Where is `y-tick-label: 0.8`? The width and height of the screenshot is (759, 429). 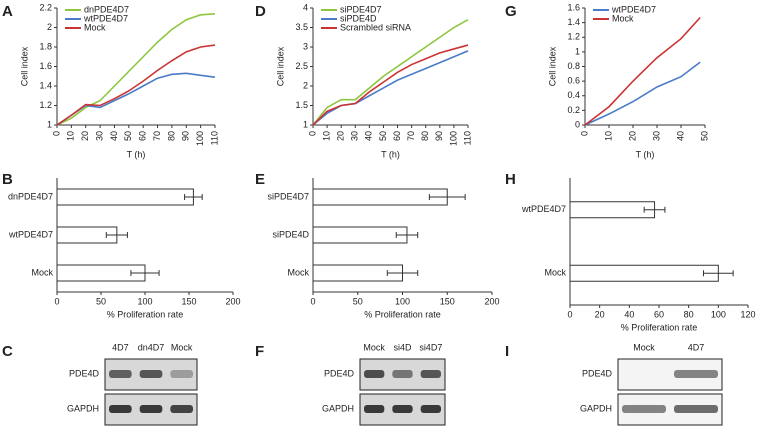
y-tick-label: 0.8 is located at coordinates (573, 66).